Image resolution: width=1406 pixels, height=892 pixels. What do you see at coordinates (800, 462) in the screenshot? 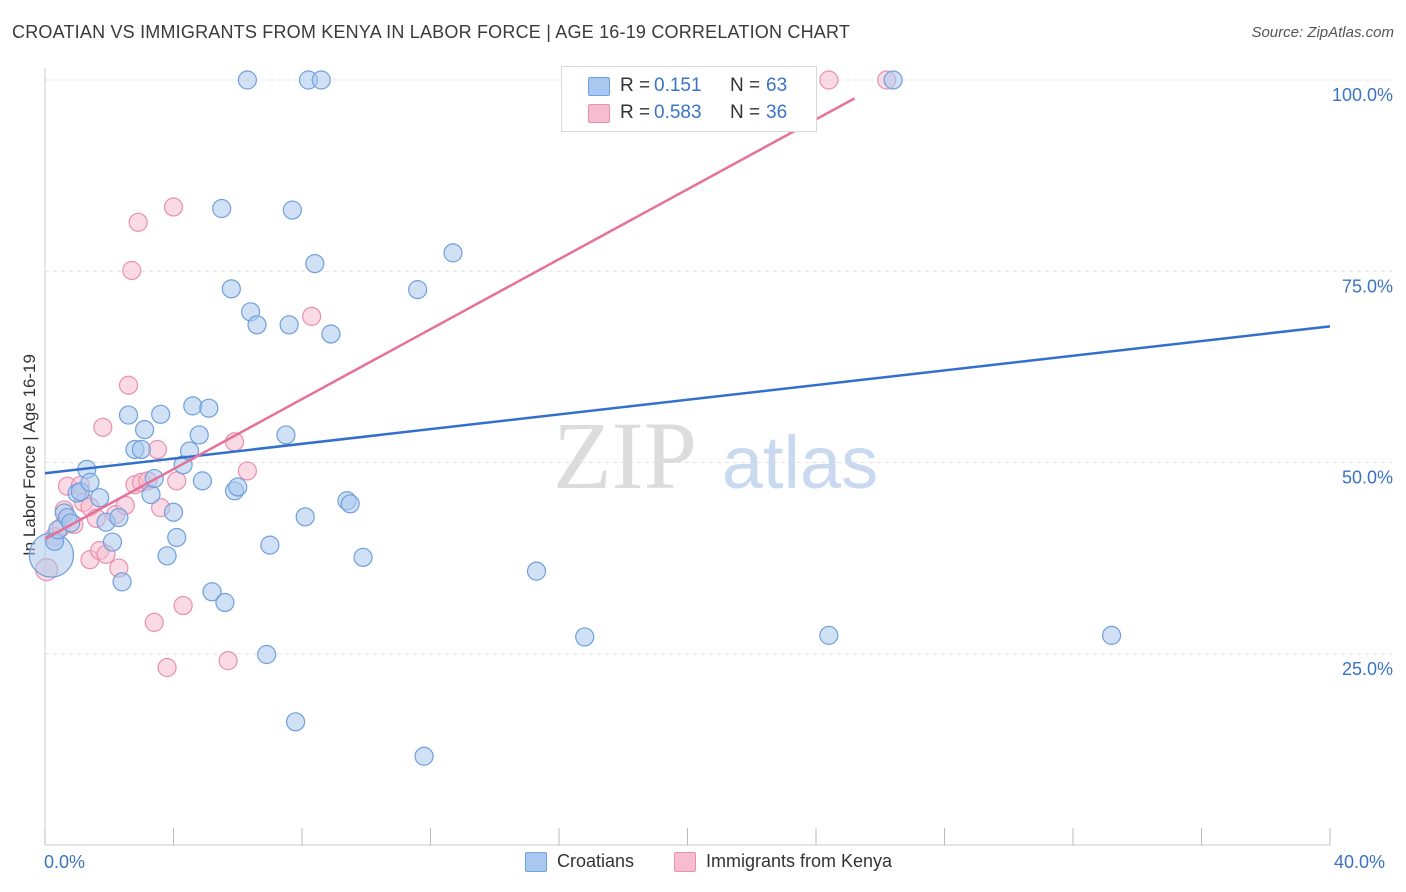
I see `watermark-atlas: atlas` at bounding box center [800, 462].